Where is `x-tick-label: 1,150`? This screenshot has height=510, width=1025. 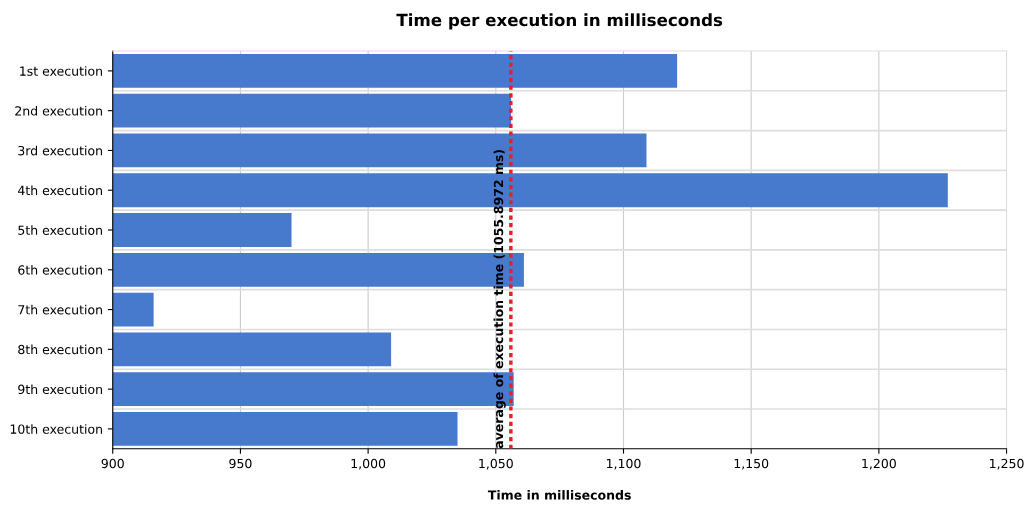 x-tick-label: 1,150 is located at coordinates (751, 464).